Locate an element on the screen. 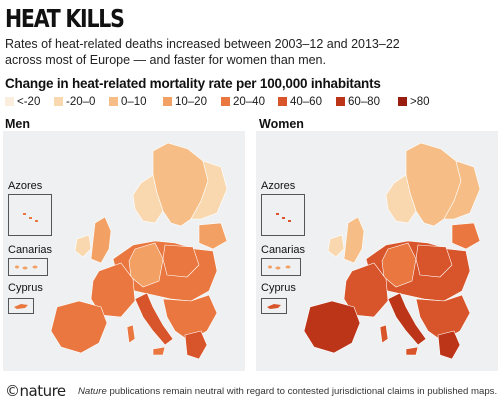 This screenshot has width=500, height=412. legend-item: <-20 is located at coordinates (22, 102).